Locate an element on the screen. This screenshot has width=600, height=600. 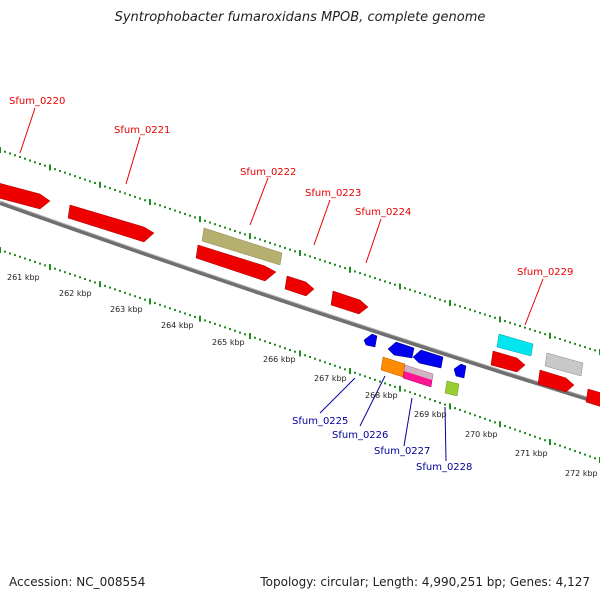
label-sfum-0224: Sfum_0224 is located at coordinates (383, 212).